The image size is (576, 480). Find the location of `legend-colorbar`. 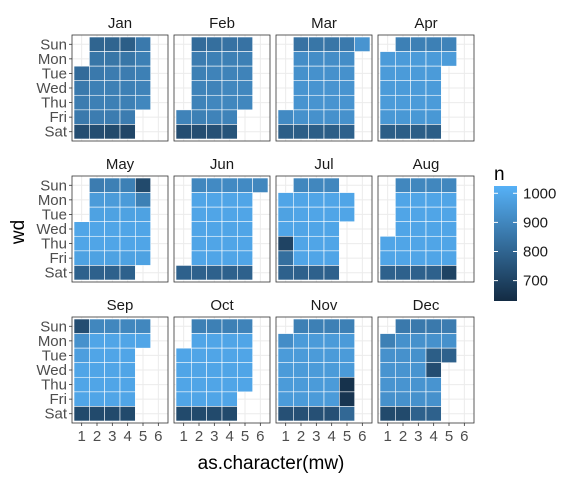

legend-colorbar is located at coordinates (505, 243).